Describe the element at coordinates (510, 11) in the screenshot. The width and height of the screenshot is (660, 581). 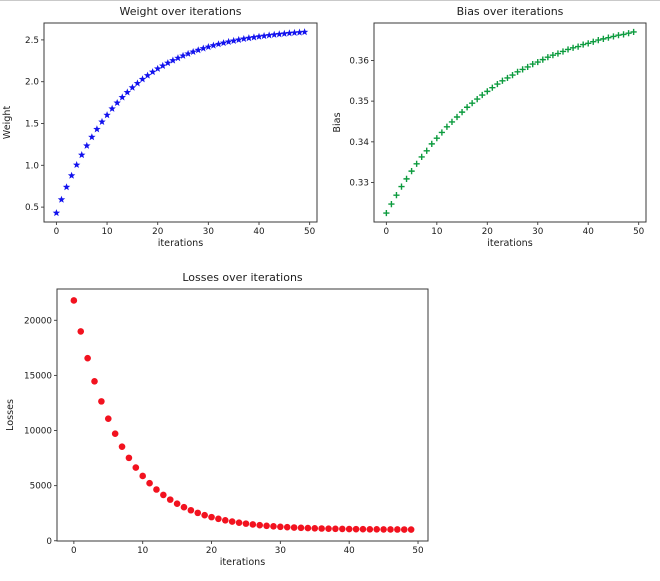
I see `chart-title: Bias over iterations` at that location.